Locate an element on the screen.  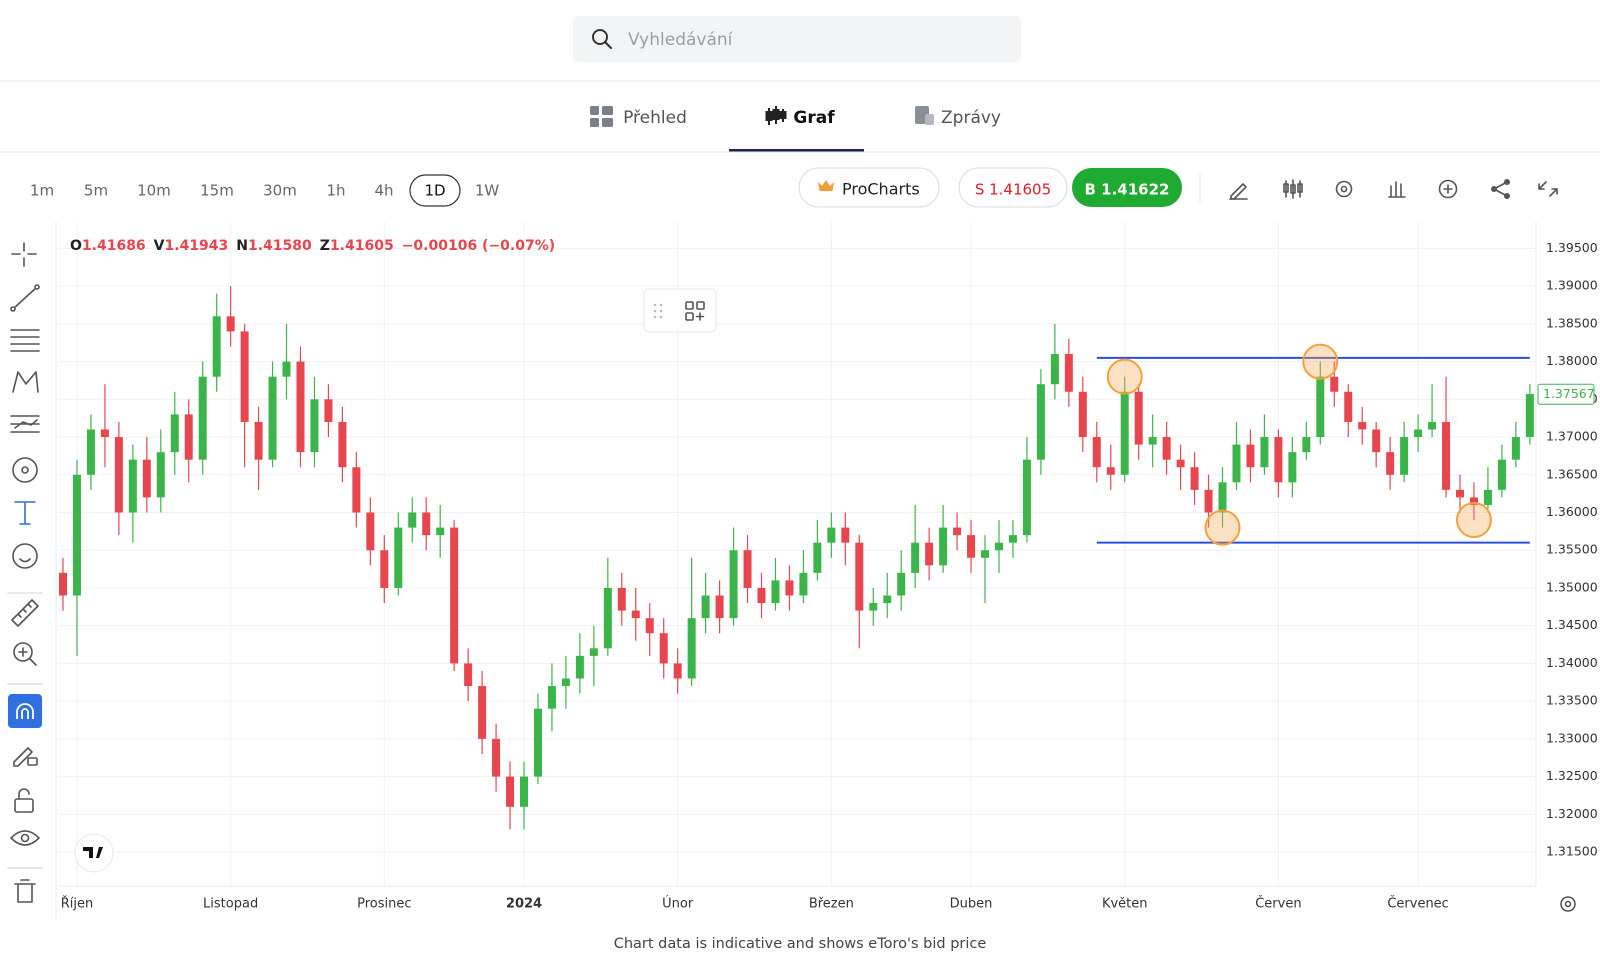
y-tick-label: 1.34000 is located at coordinates (1572, 662).